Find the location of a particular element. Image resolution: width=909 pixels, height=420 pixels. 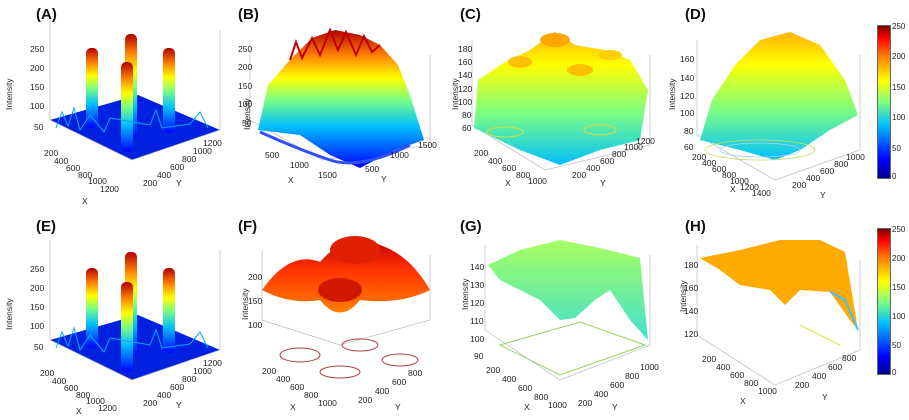

panel-d-ytick: 600 is located at coordinates (827, 171).